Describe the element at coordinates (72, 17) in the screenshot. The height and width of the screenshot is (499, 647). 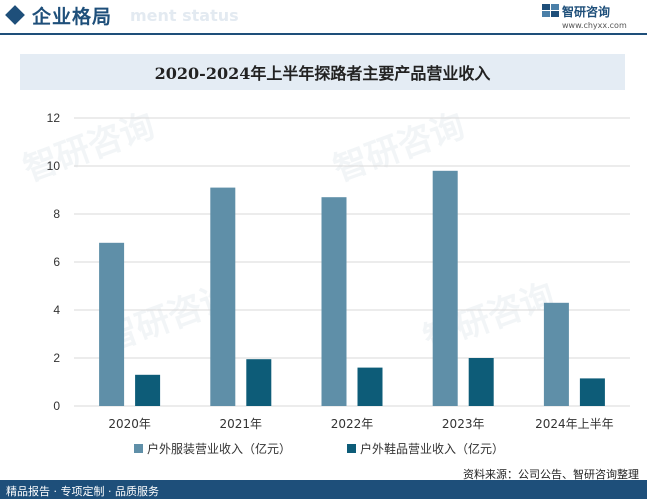
I see `section-title: 企业格局` at that location.